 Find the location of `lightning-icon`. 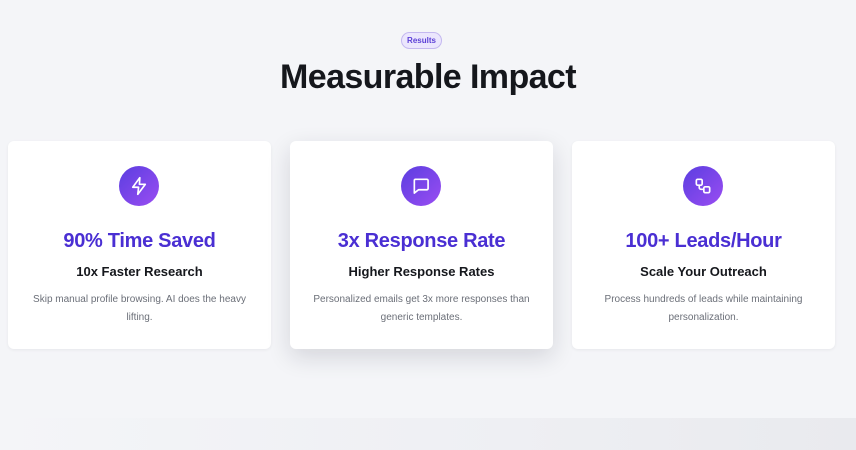

lightning-icon is located at coordinates (139, 186).